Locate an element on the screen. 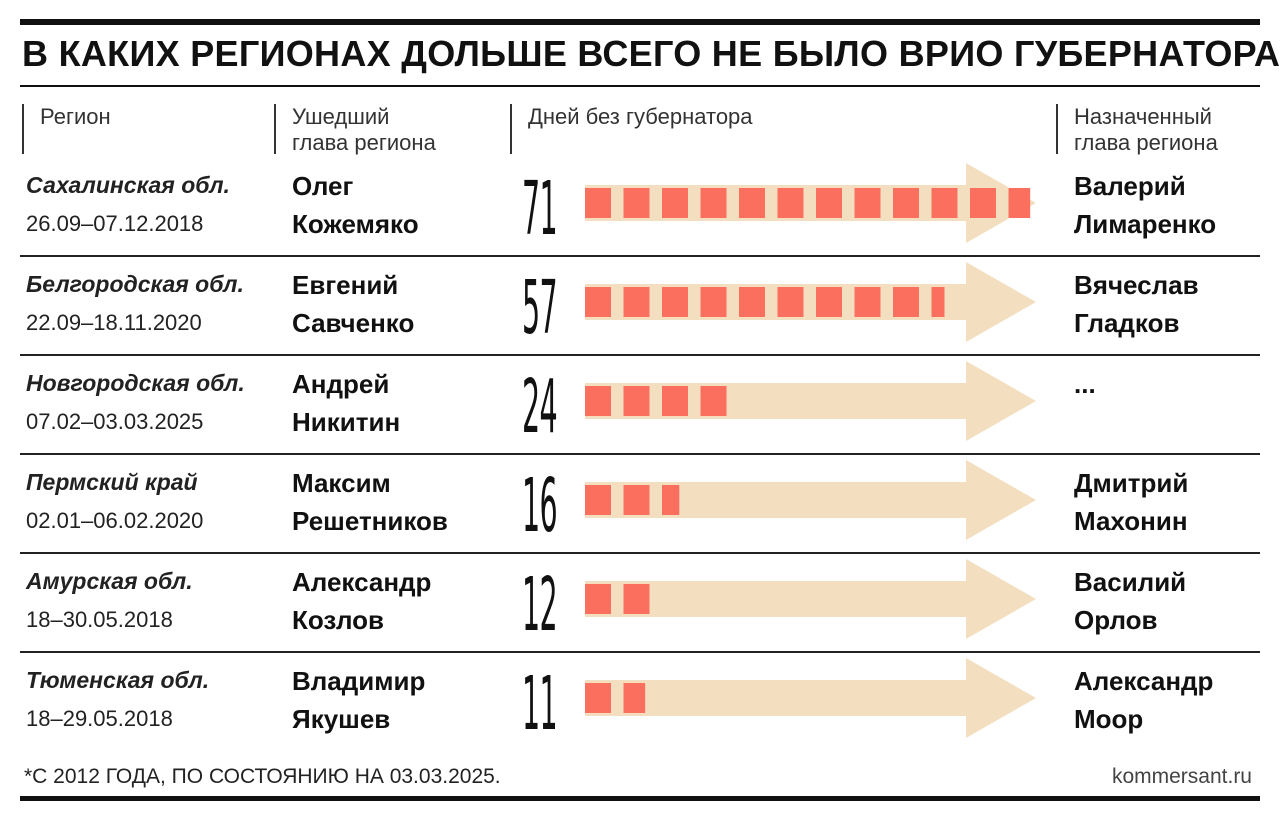  region-name: Новгородская обл. is located at coordinates (135, 383).